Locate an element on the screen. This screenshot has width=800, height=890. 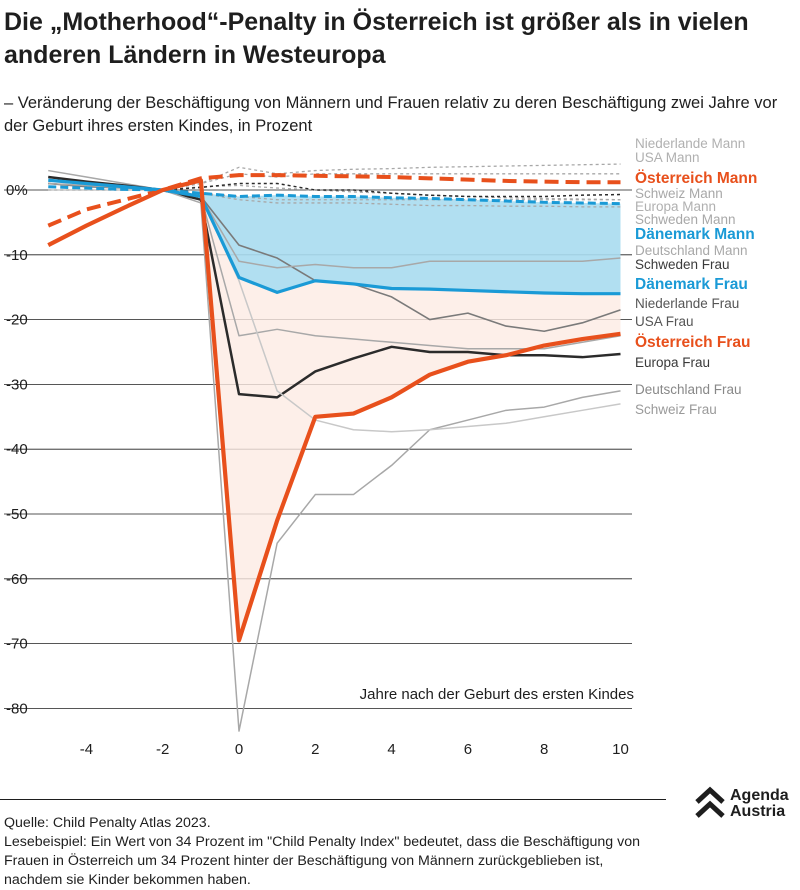
y-tick-label-80: -80 is located at coordinates (17, 708).